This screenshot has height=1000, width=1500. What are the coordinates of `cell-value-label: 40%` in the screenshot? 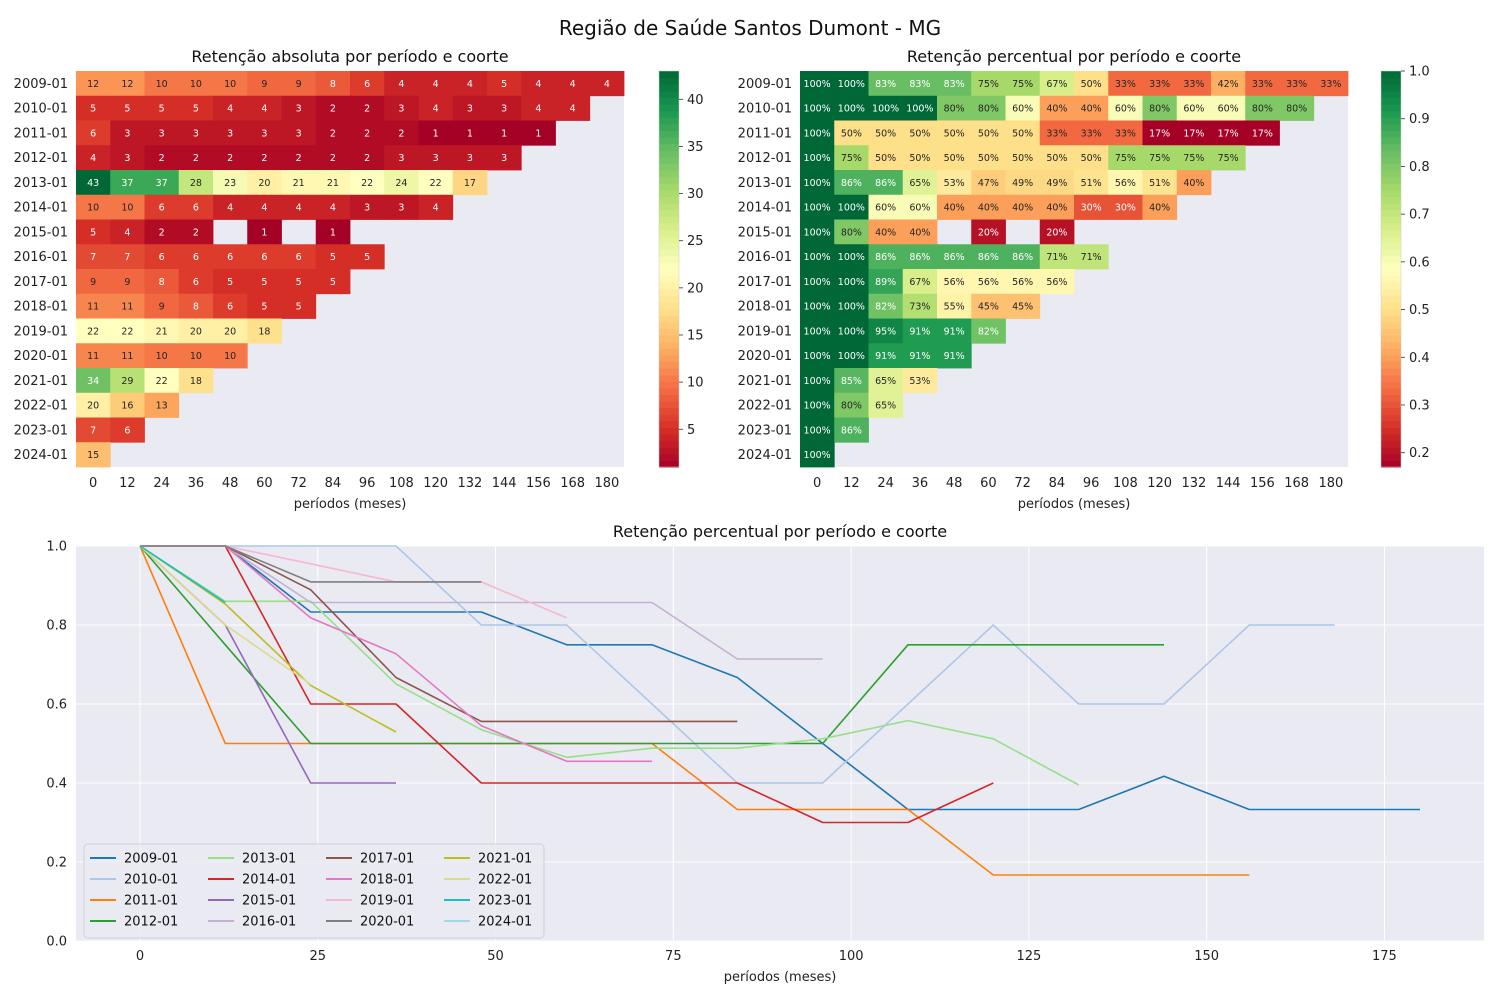 It's located at (1022, 208).